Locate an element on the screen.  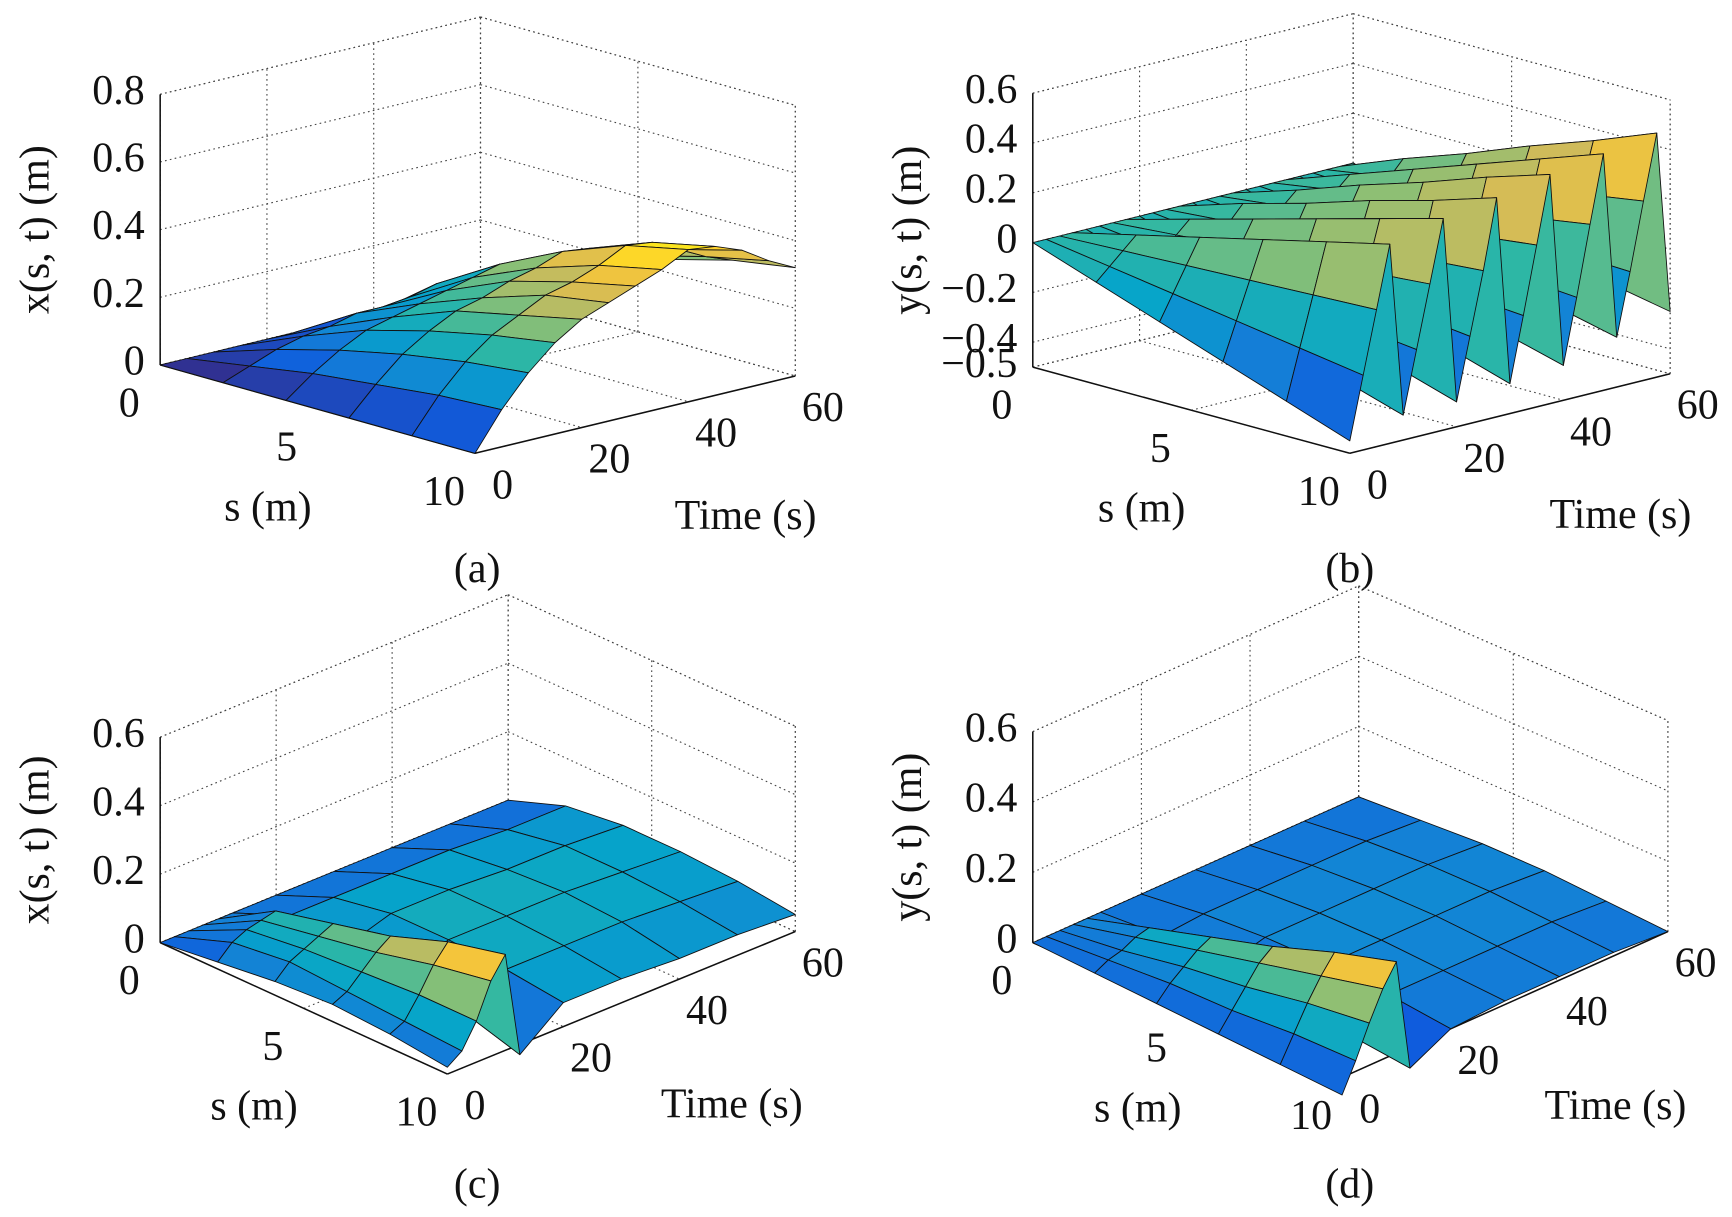
z-tick-label: −0.5 is located at coordinates (979, 364).